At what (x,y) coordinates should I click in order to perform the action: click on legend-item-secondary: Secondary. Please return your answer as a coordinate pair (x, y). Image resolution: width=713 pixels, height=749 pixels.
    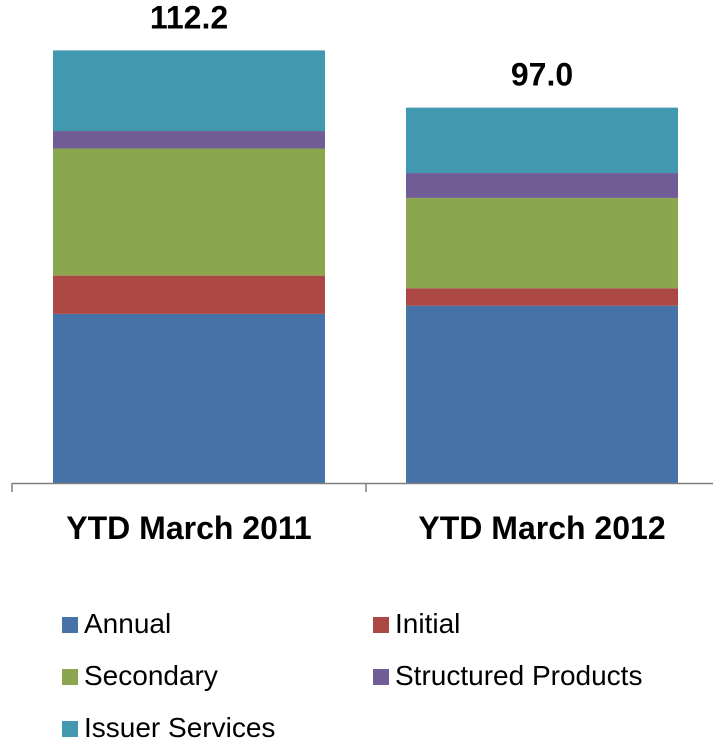
    Looking at the image, I should click on (140, 675).